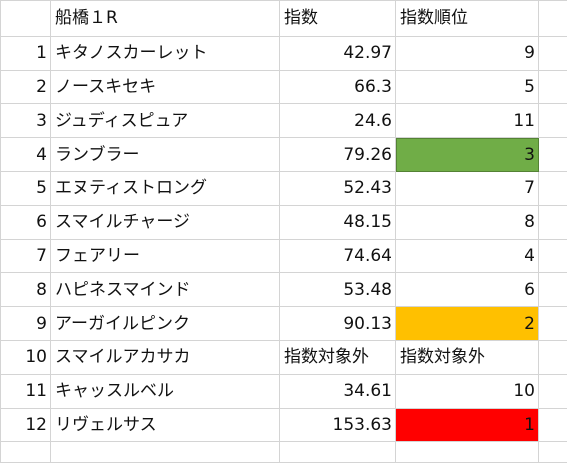 The width and height of the screenshot is (567, 463). What do you see at coordinates (337, 425) in the screenshot?
I see `index-value-cell: 153.63` at bounding box center [337, 425].